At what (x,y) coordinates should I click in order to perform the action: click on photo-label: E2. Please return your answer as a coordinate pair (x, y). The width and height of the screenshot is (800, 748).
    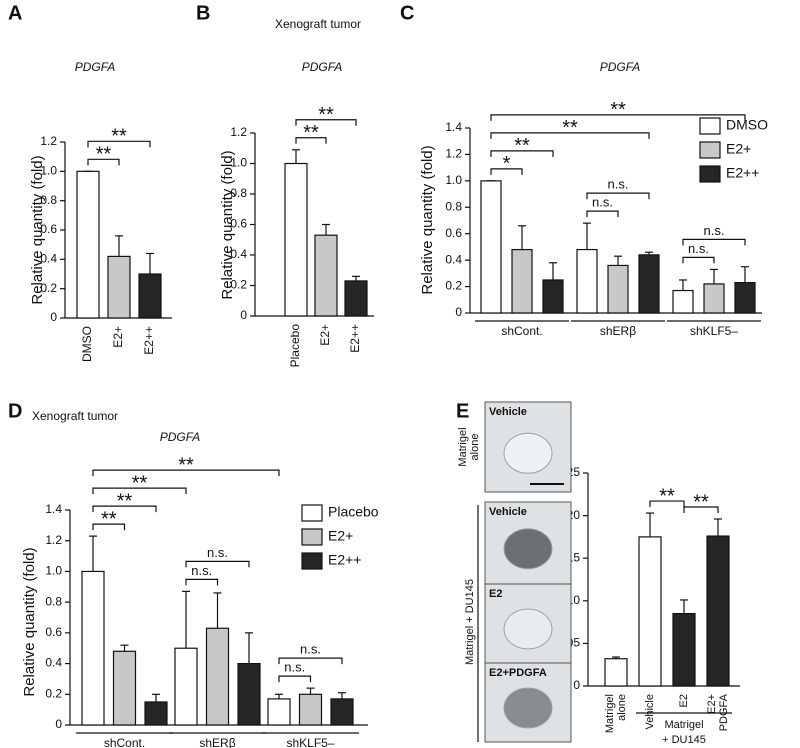
    Looking at the image, I should click on (495, 594).